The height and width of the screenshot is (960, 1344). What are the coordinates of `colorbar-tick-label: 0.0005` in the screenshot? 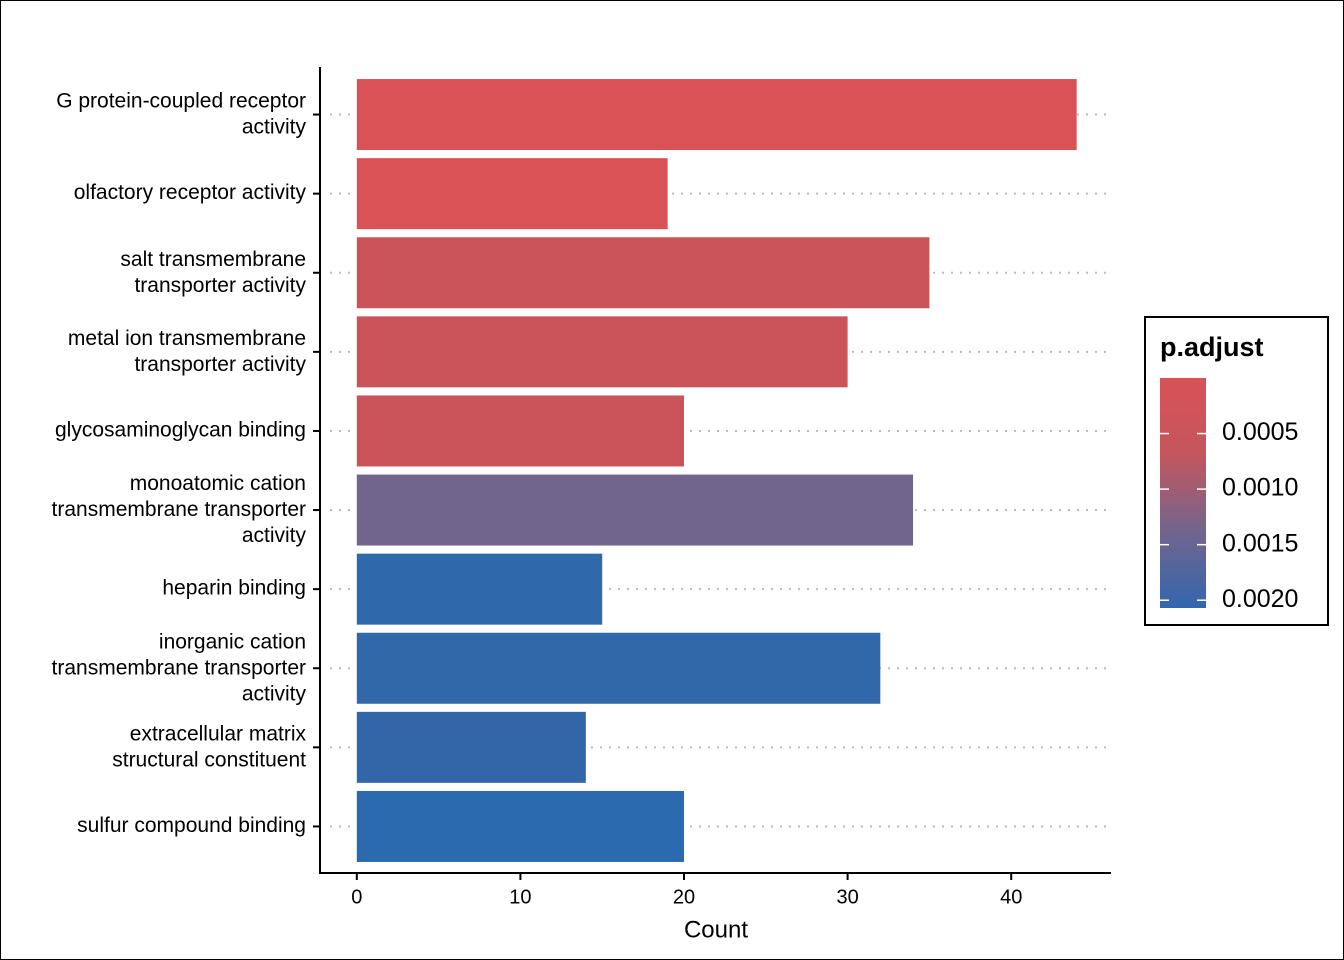 It's located at (1260, 432).